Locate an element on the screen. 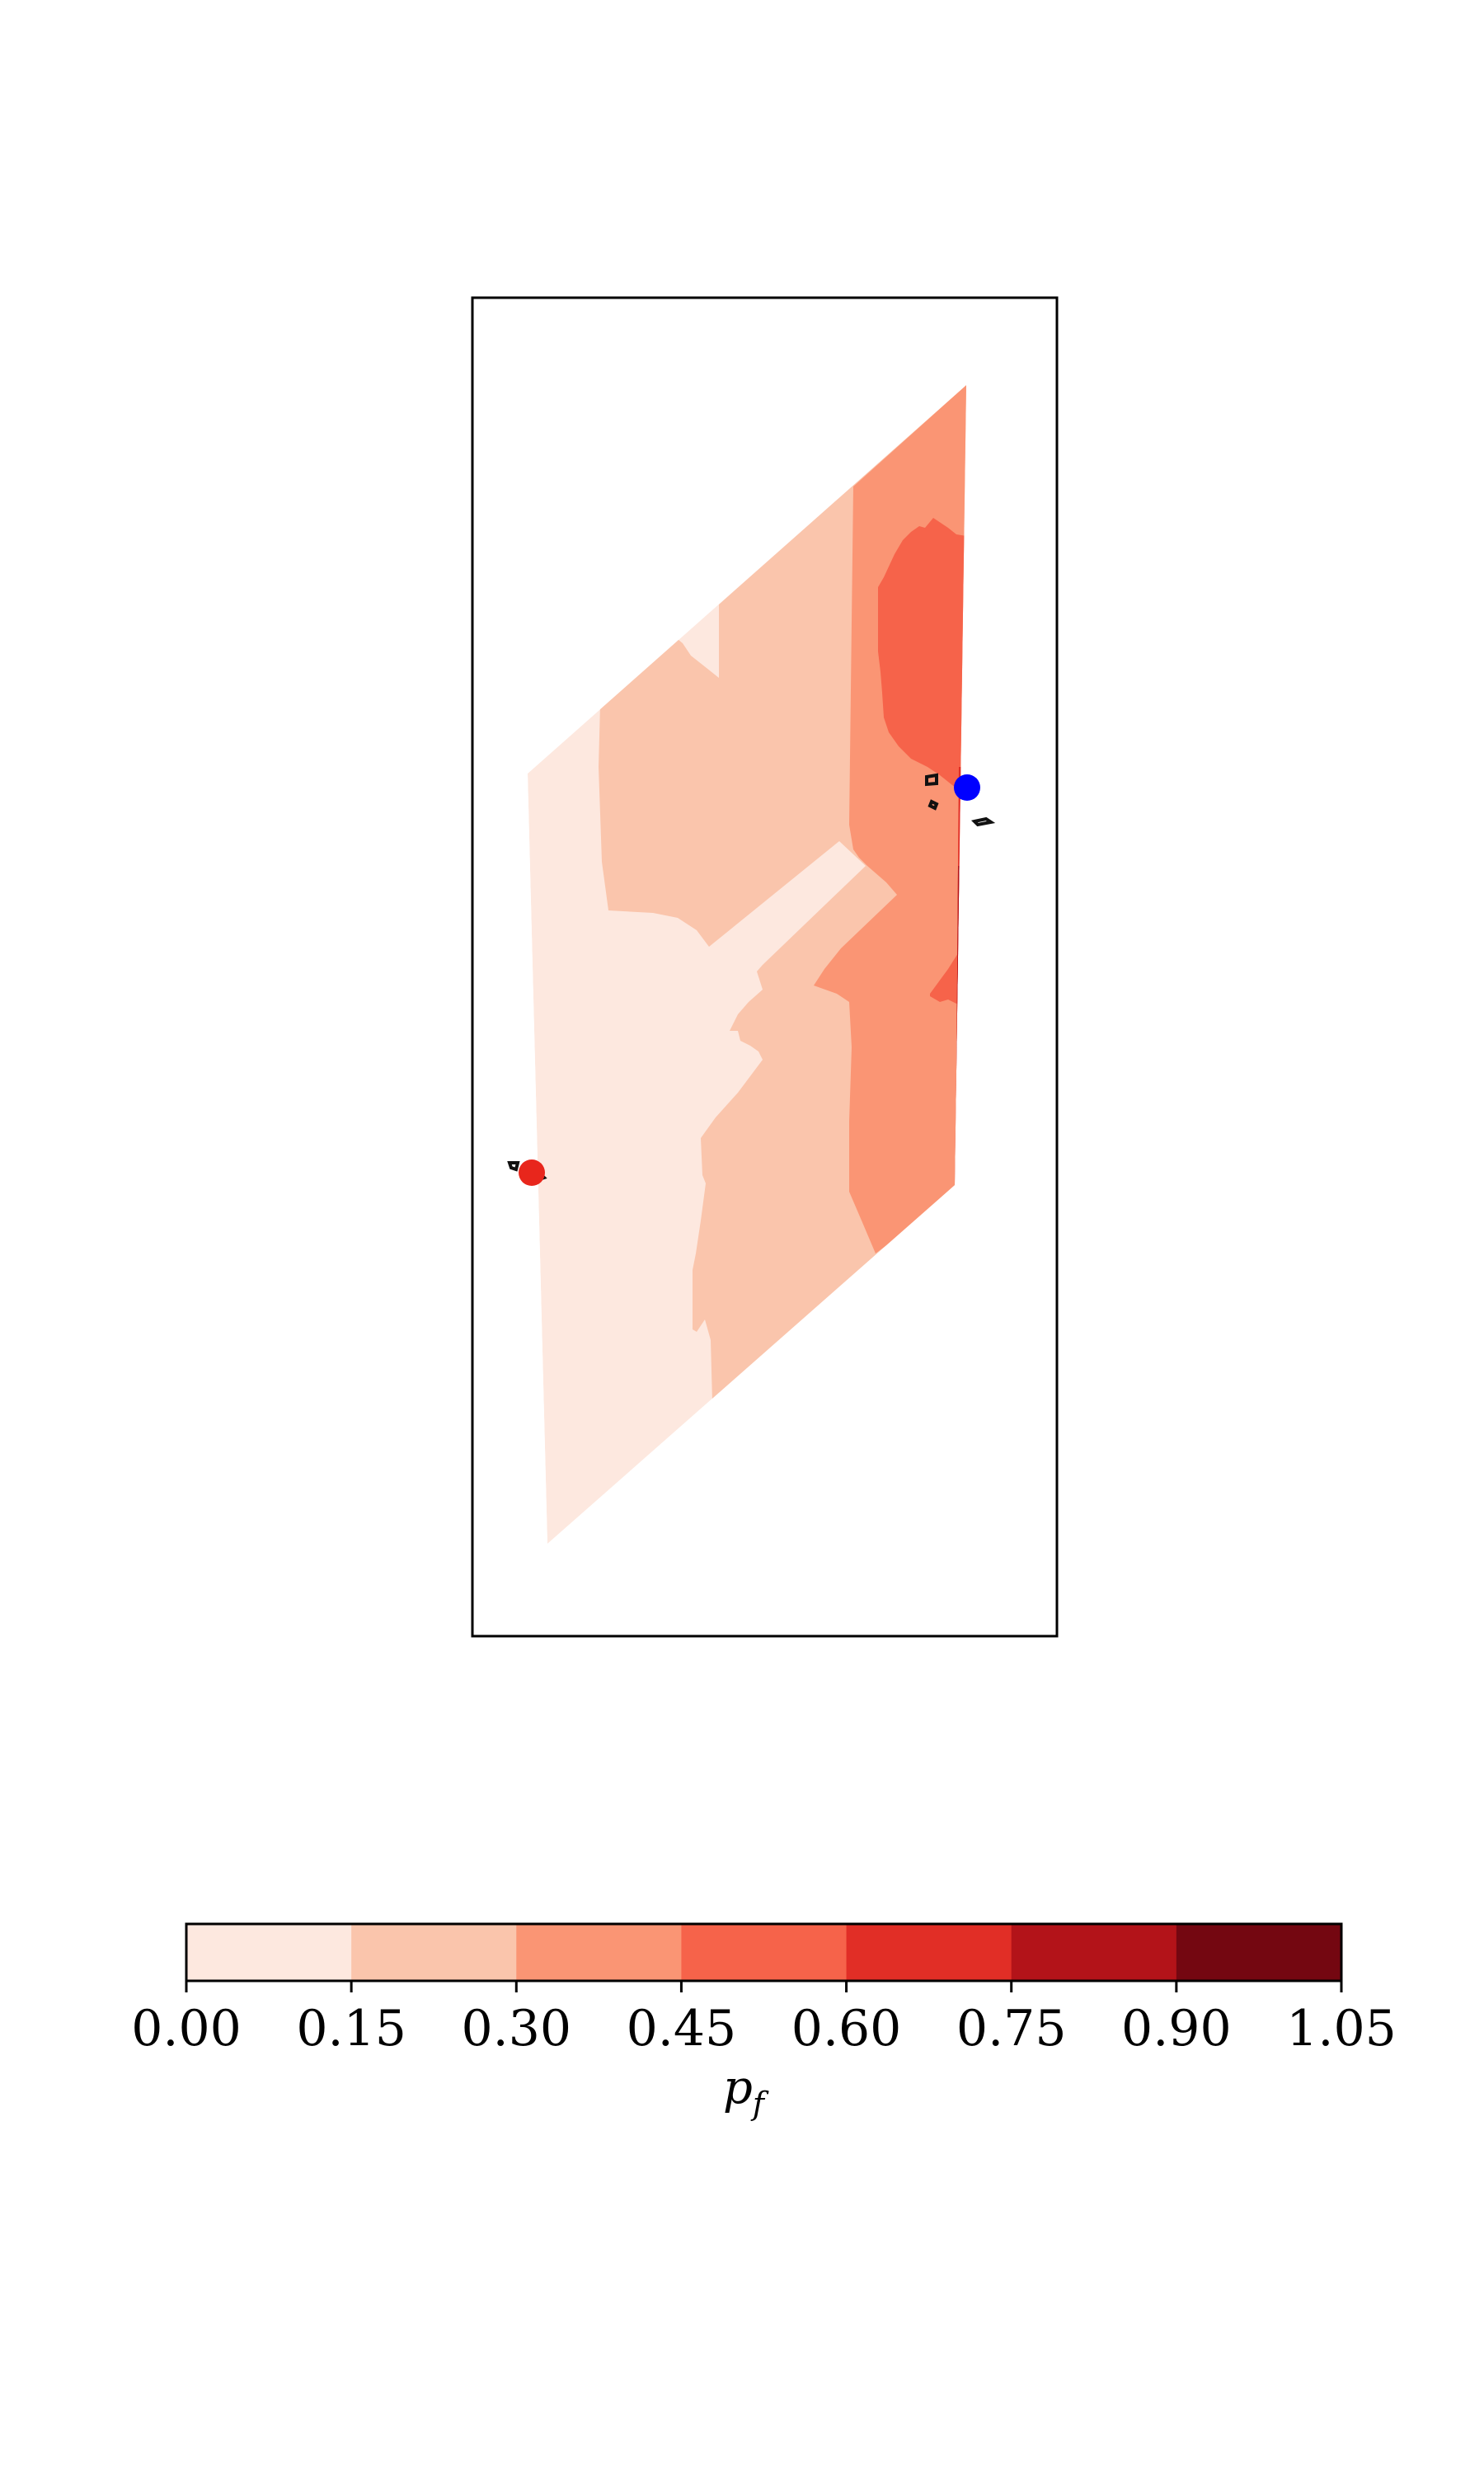  colorbar-segments is located at coordinates (764, 1952).